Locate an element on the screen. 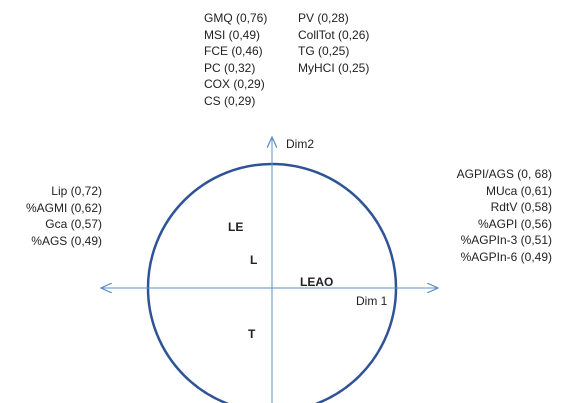  dim1-axis-label: Dim 1 is located at coordinates (372, 301).